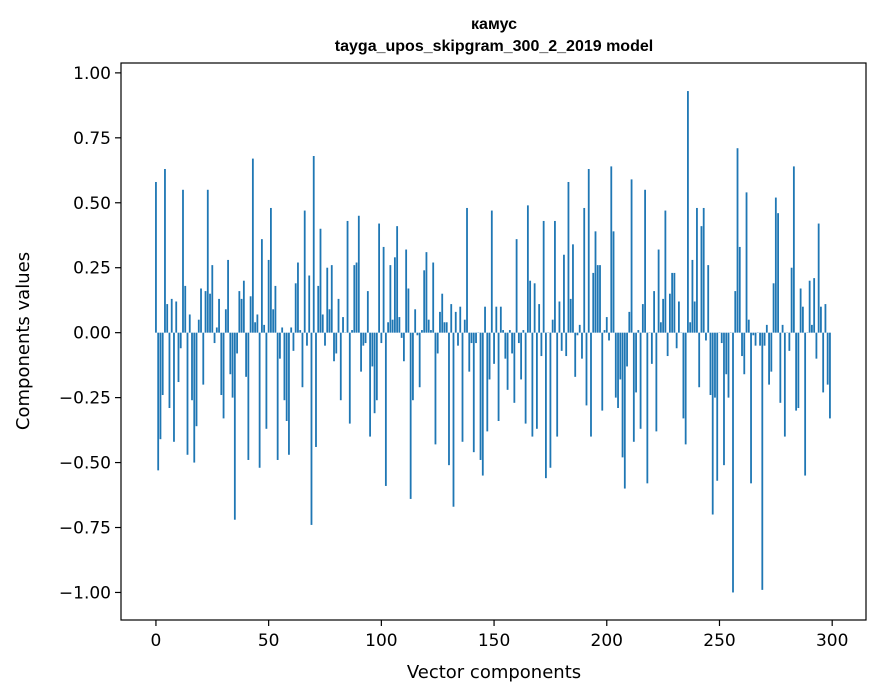  What do you see at coordinates (23, 341) in the screenshot?
I see `y-axis-label: Components values` at bounding box center [23, 341].